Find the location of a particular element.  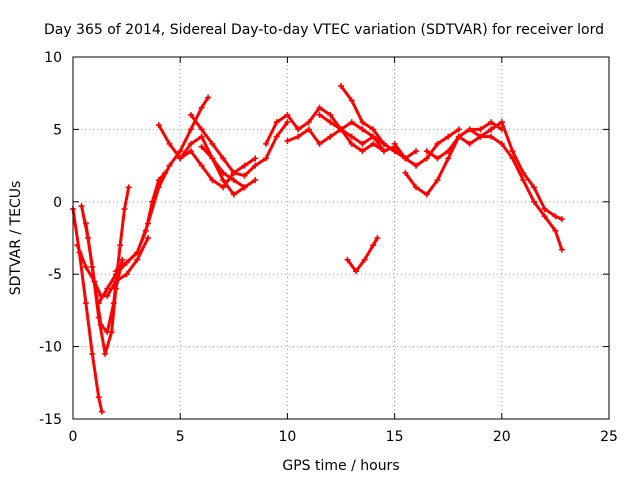

series-line is located at coordinates (207, 156).